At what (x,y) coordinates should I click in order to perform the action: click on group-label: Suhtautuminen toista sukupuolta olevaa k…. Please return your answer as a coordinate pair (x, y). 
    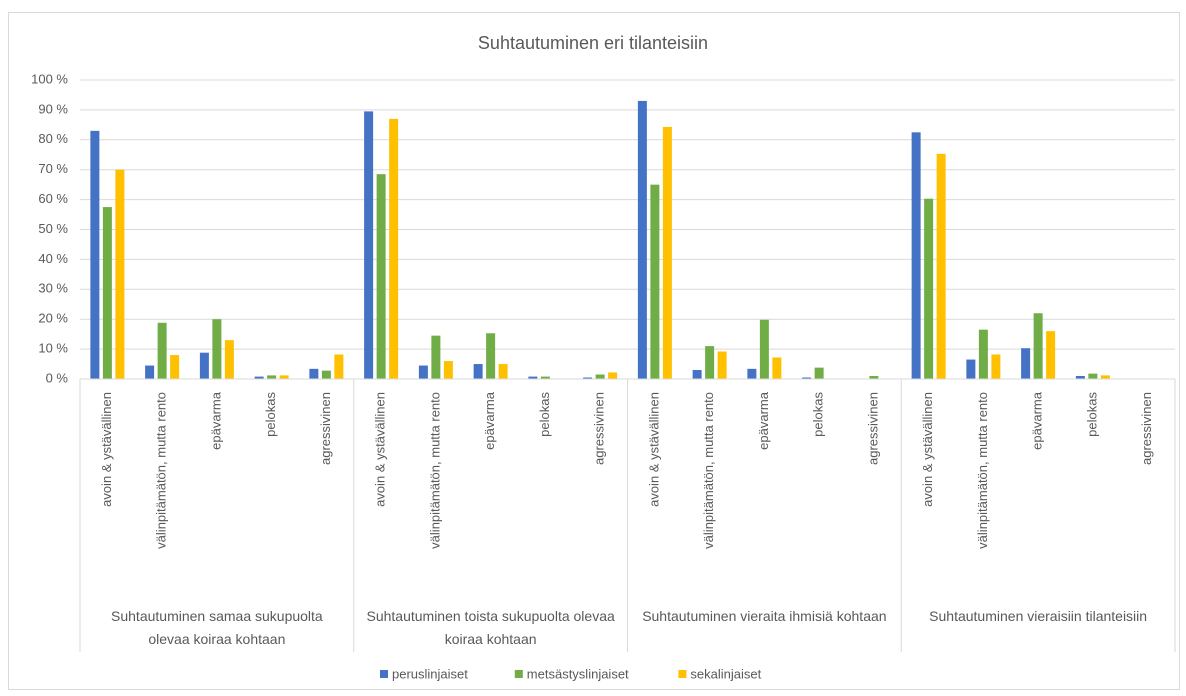
    Looking at the image, I should click on (490, 627).